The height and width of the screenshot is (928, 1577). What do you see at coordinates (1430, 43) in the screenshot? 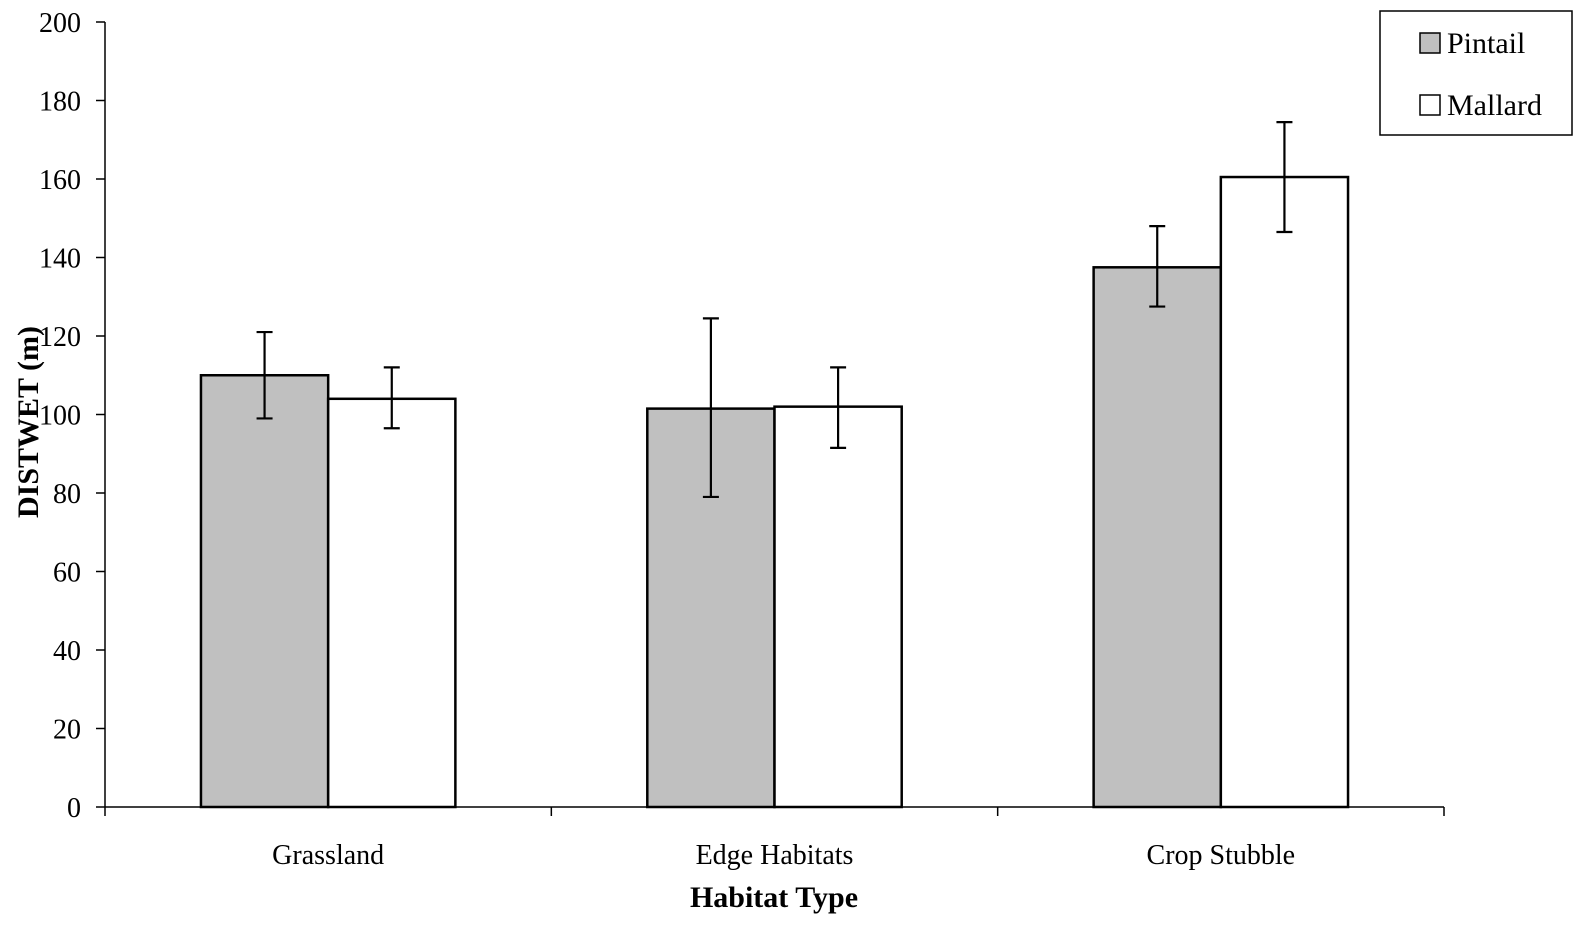
I see `legend-swatch-pintail` at bounding box center [1430, 43].